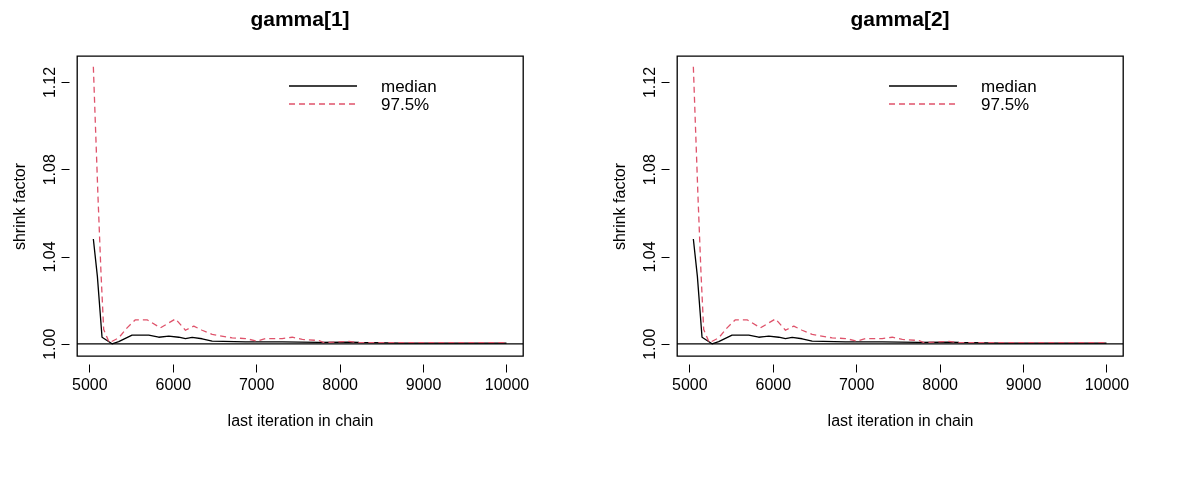 This screenshot has width=1182, height=479. What do you see at coordinates (900, 18) in the screenshot?
I see `chart-title: gamma[2]` at bounding box center [900, 18].